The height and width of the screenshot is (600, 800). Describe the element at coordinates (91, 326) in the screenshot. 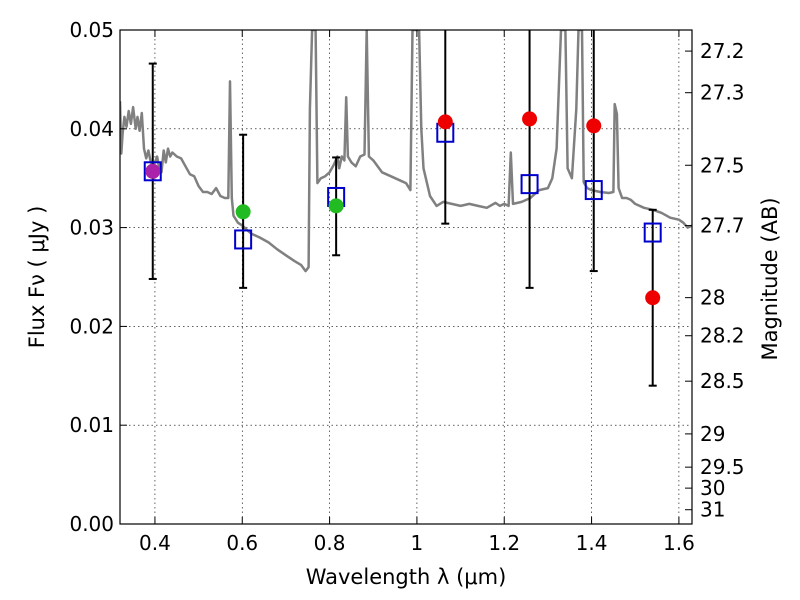

I see `y-tick-label: 0.02` at that location.